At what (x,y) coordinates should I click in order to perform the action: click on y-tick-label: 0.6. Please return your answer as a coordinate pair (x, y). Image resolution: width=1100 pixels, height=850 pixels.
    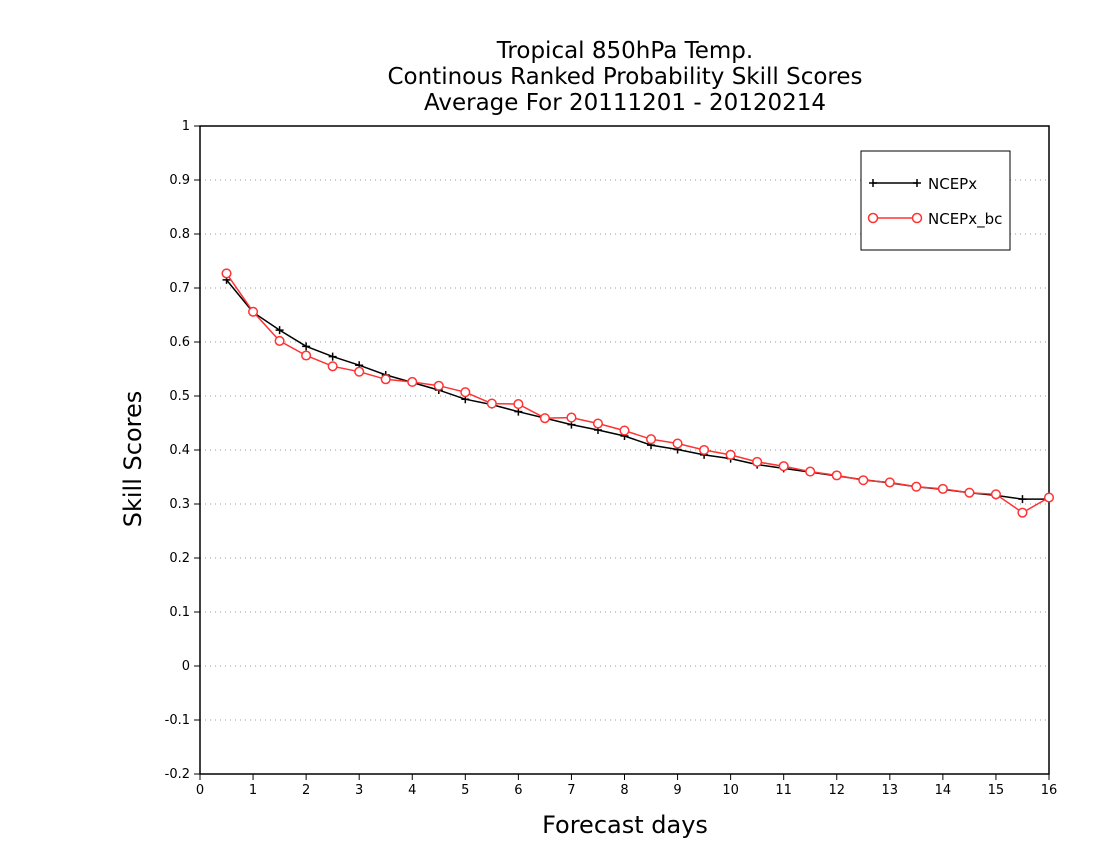
    Looking at the image, I should click on (179, 342).